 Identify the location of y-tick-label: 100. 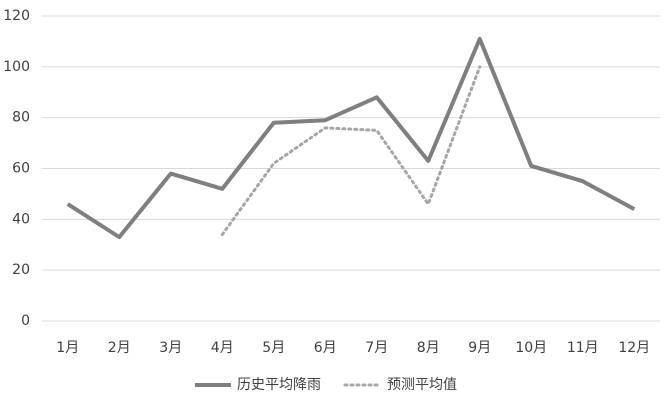
(16, 67).